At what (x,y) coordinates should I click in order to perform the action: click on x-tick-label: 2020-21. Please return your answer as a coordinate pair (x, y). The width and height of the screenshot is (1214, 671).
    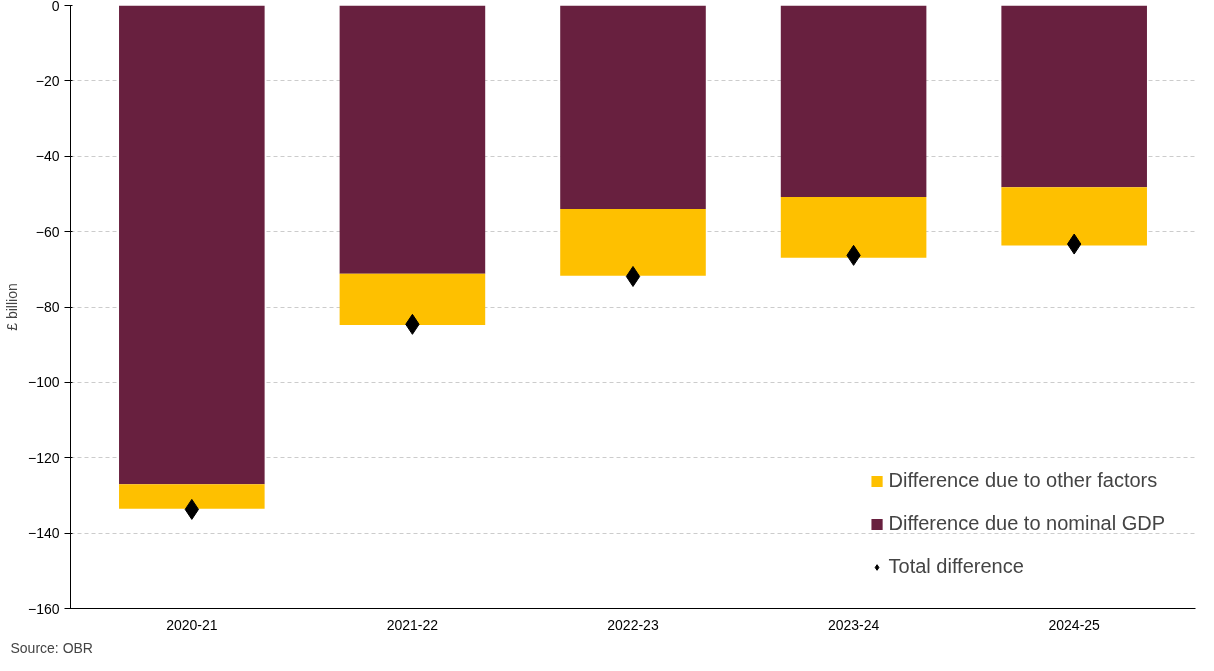
    Looking at the image, I should click on (192, 624).